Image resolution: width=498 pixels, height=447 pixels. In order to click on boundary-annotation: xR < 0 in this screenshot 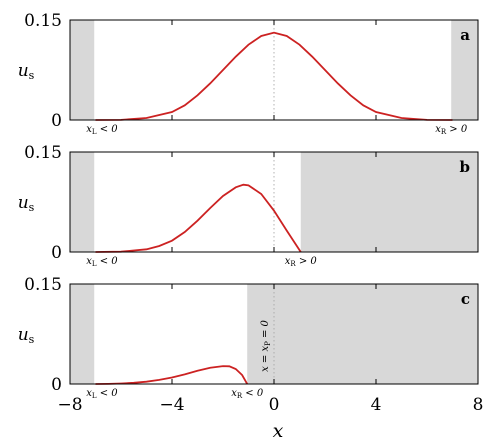, I will do `click(247, 394)`.